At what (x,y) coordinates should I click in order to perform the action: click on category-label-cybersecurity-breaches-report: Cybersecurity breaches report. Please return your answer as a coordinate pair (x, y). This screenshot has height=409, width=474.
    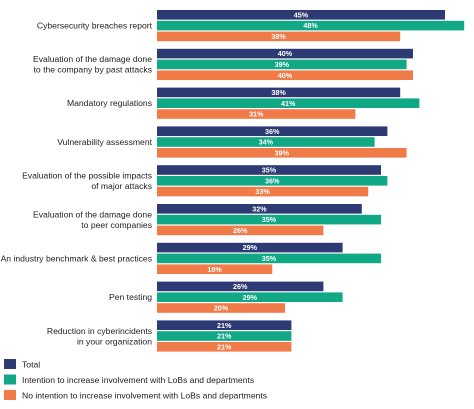
    Looking at the image, I should click on (95, 26).